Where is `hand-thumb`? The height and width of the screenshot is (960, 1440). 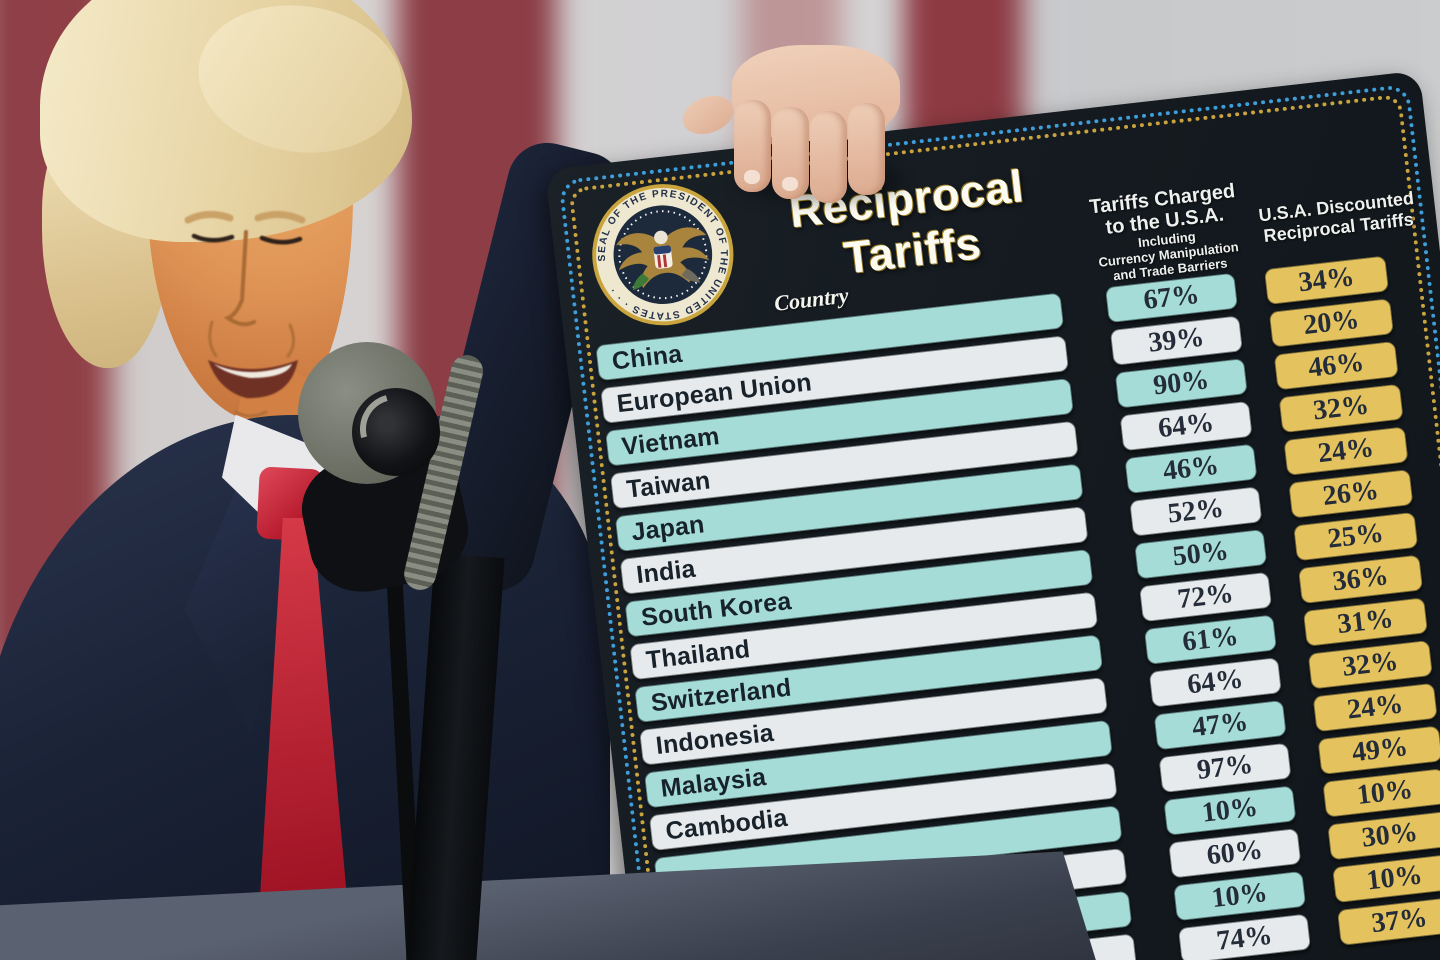
hand-thumb is located at coordinates (708, 115).